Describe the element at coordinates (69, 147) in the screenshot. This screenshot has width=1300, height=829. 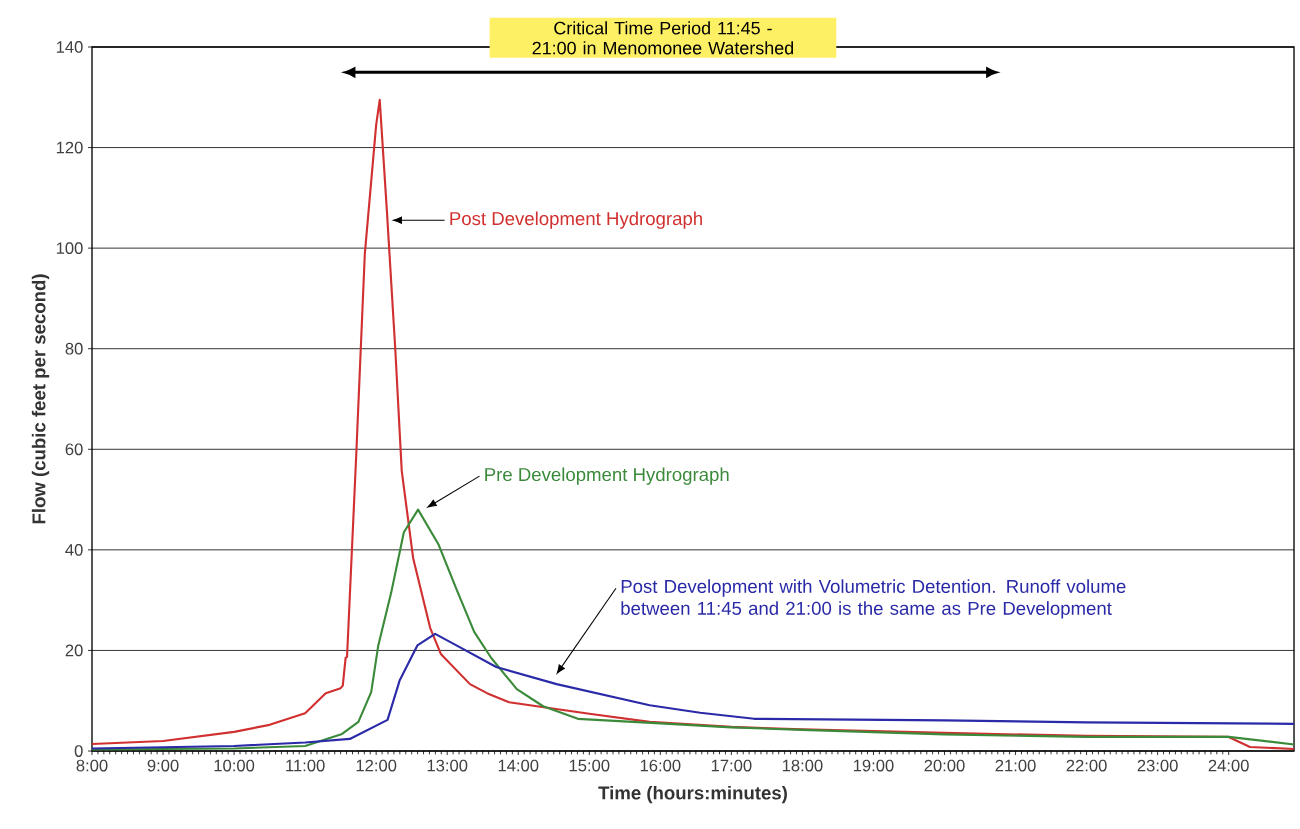
I see `y-tick-label: 120` at that location.